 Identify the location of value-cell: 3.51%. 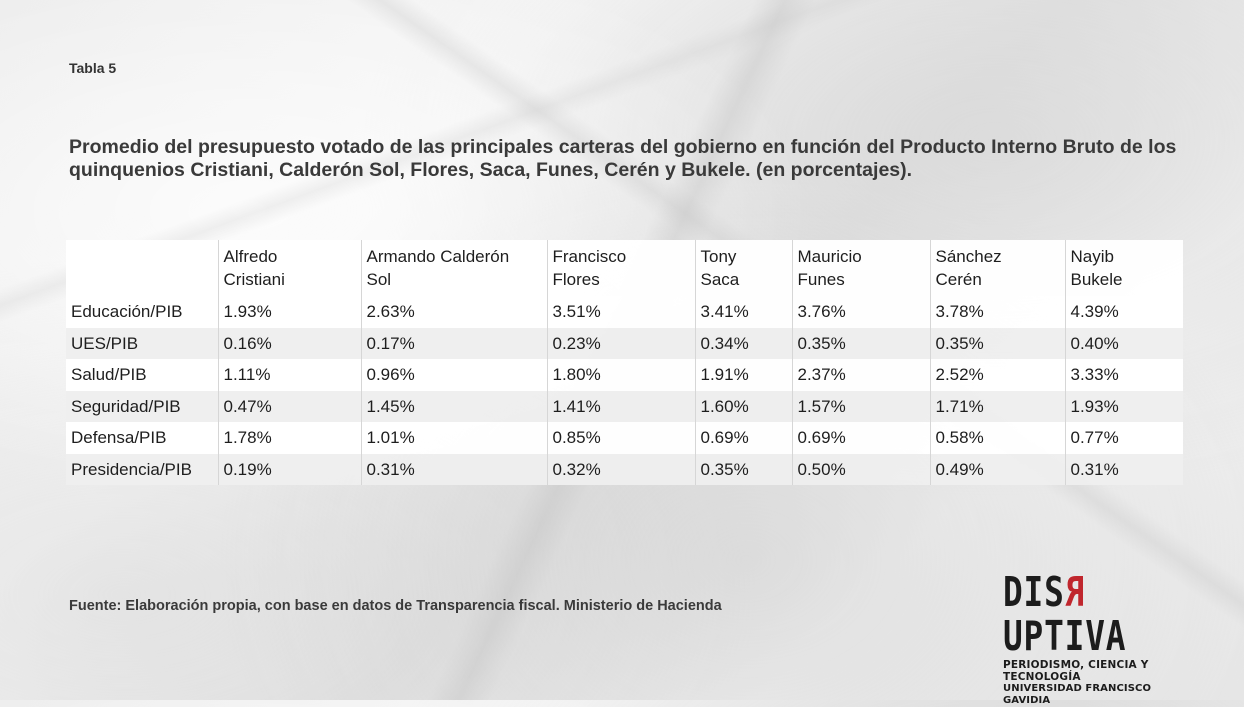
(620, 312).